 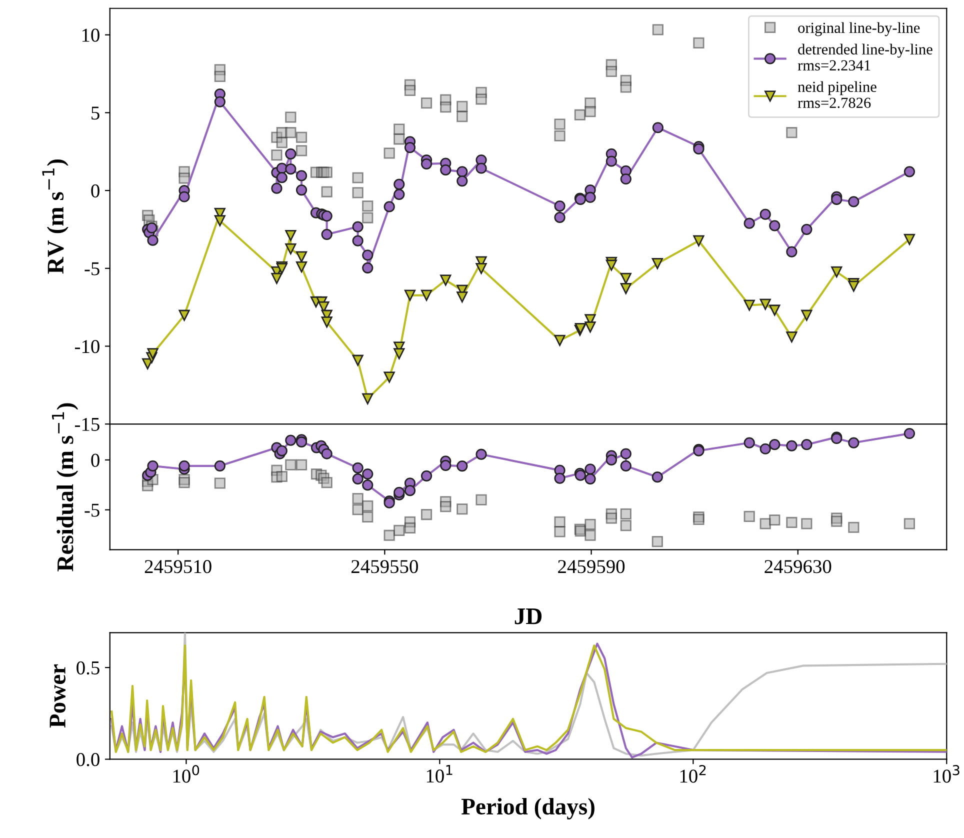 I want to click on x-tick-label: 10$^{1}$, so click(x=439, y=774).